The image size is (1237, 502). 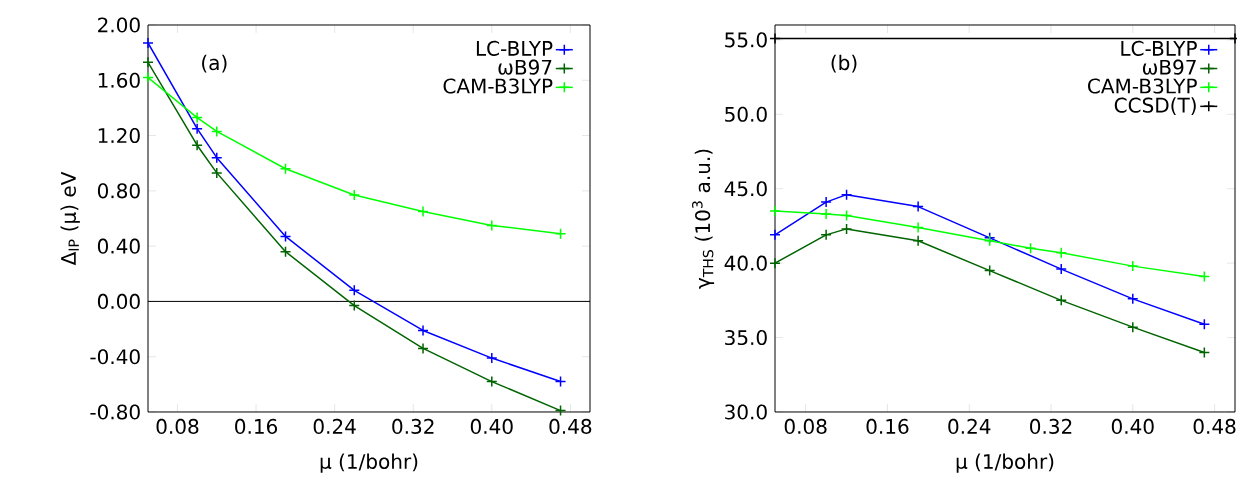 What do you see at coordinates (70, 218) in the screenshot?
I see `y-axis-title: Δ$_{IP}$ (μ) eV` at bounding box center [70, 218].